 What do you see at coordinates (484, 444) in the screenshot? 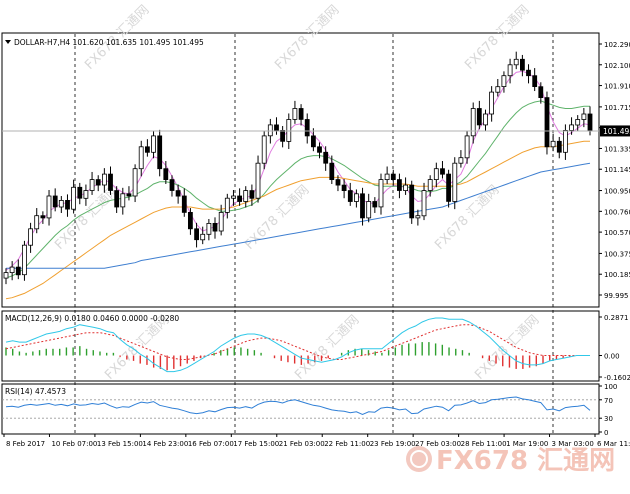
I see `time-tick-label-10: 28 Feb 11:00` at bounding box center [484, 444].